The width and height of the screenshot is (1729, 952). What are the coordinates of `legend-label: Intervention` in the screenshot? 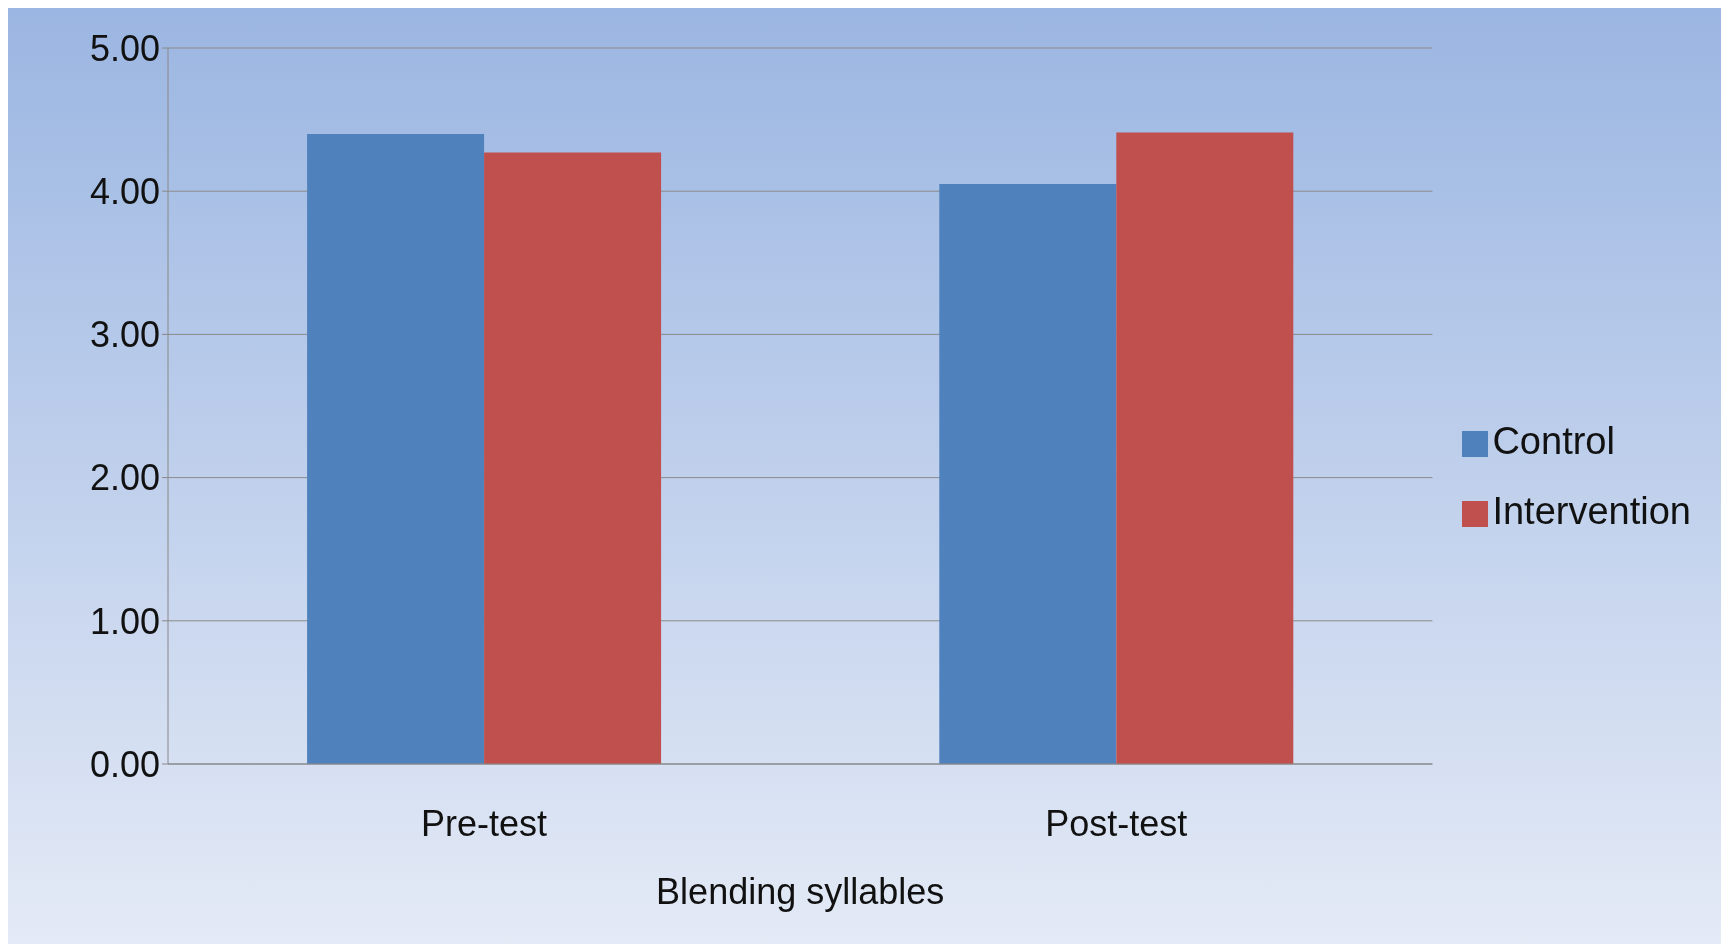 It's located at (1591, 511).